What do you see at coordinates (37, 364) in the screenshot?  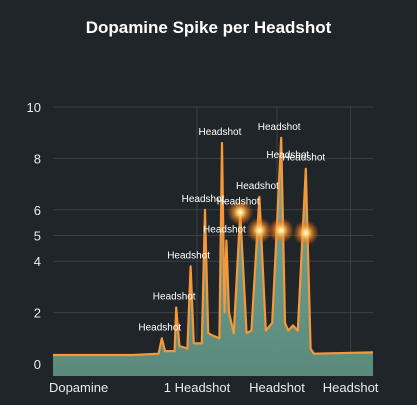 I see `y-tick-label: 0` at bounding box center [37, 364].